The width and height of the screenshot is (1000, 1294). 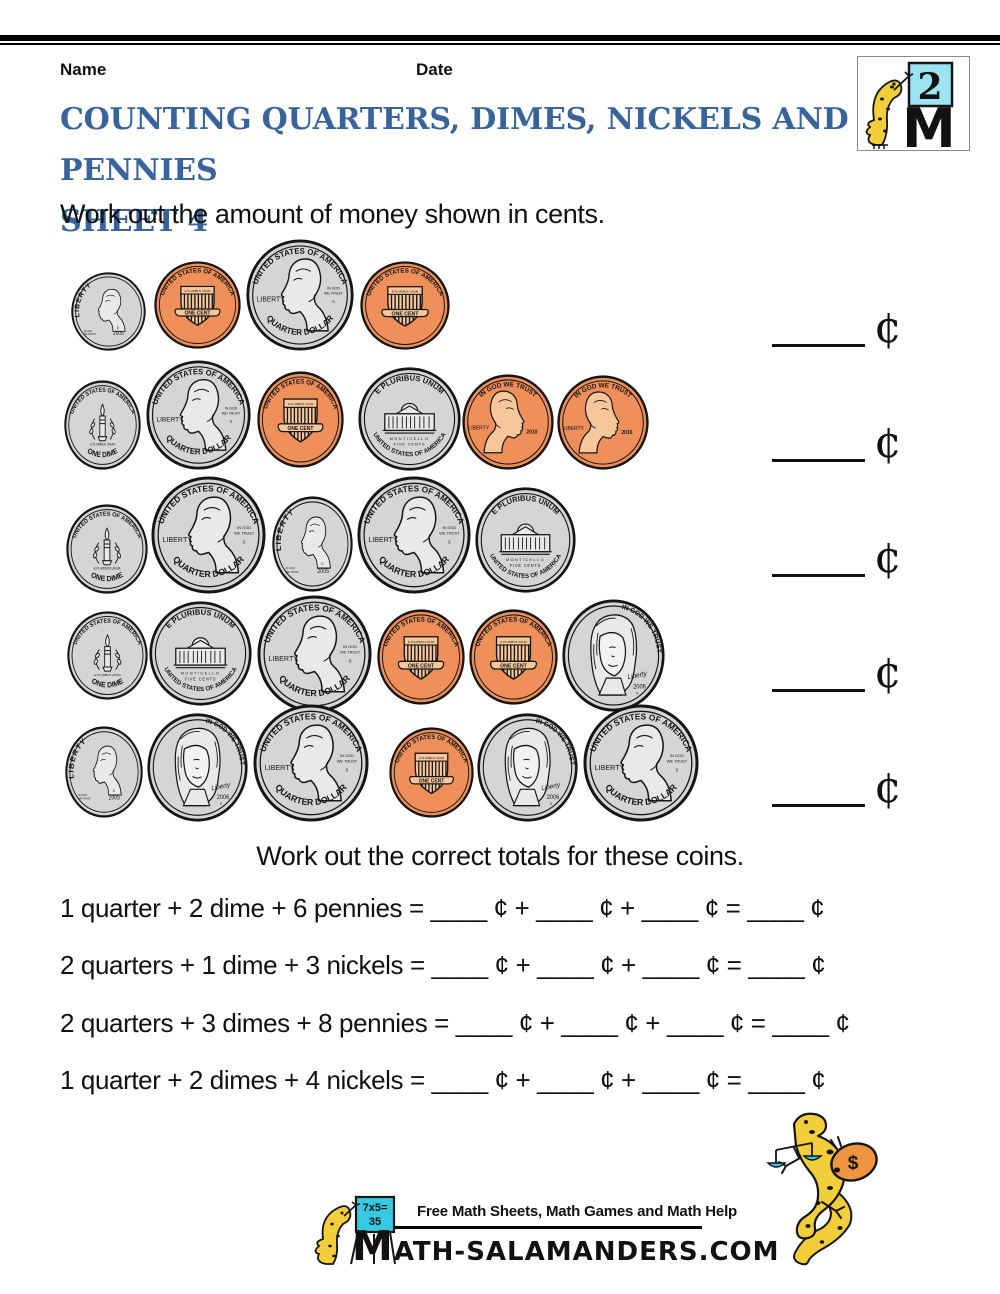 What do you see at coordinates (373, 1246) in the screenshot?
I see `site-name-m: M` at bounding box center [373, 1246].